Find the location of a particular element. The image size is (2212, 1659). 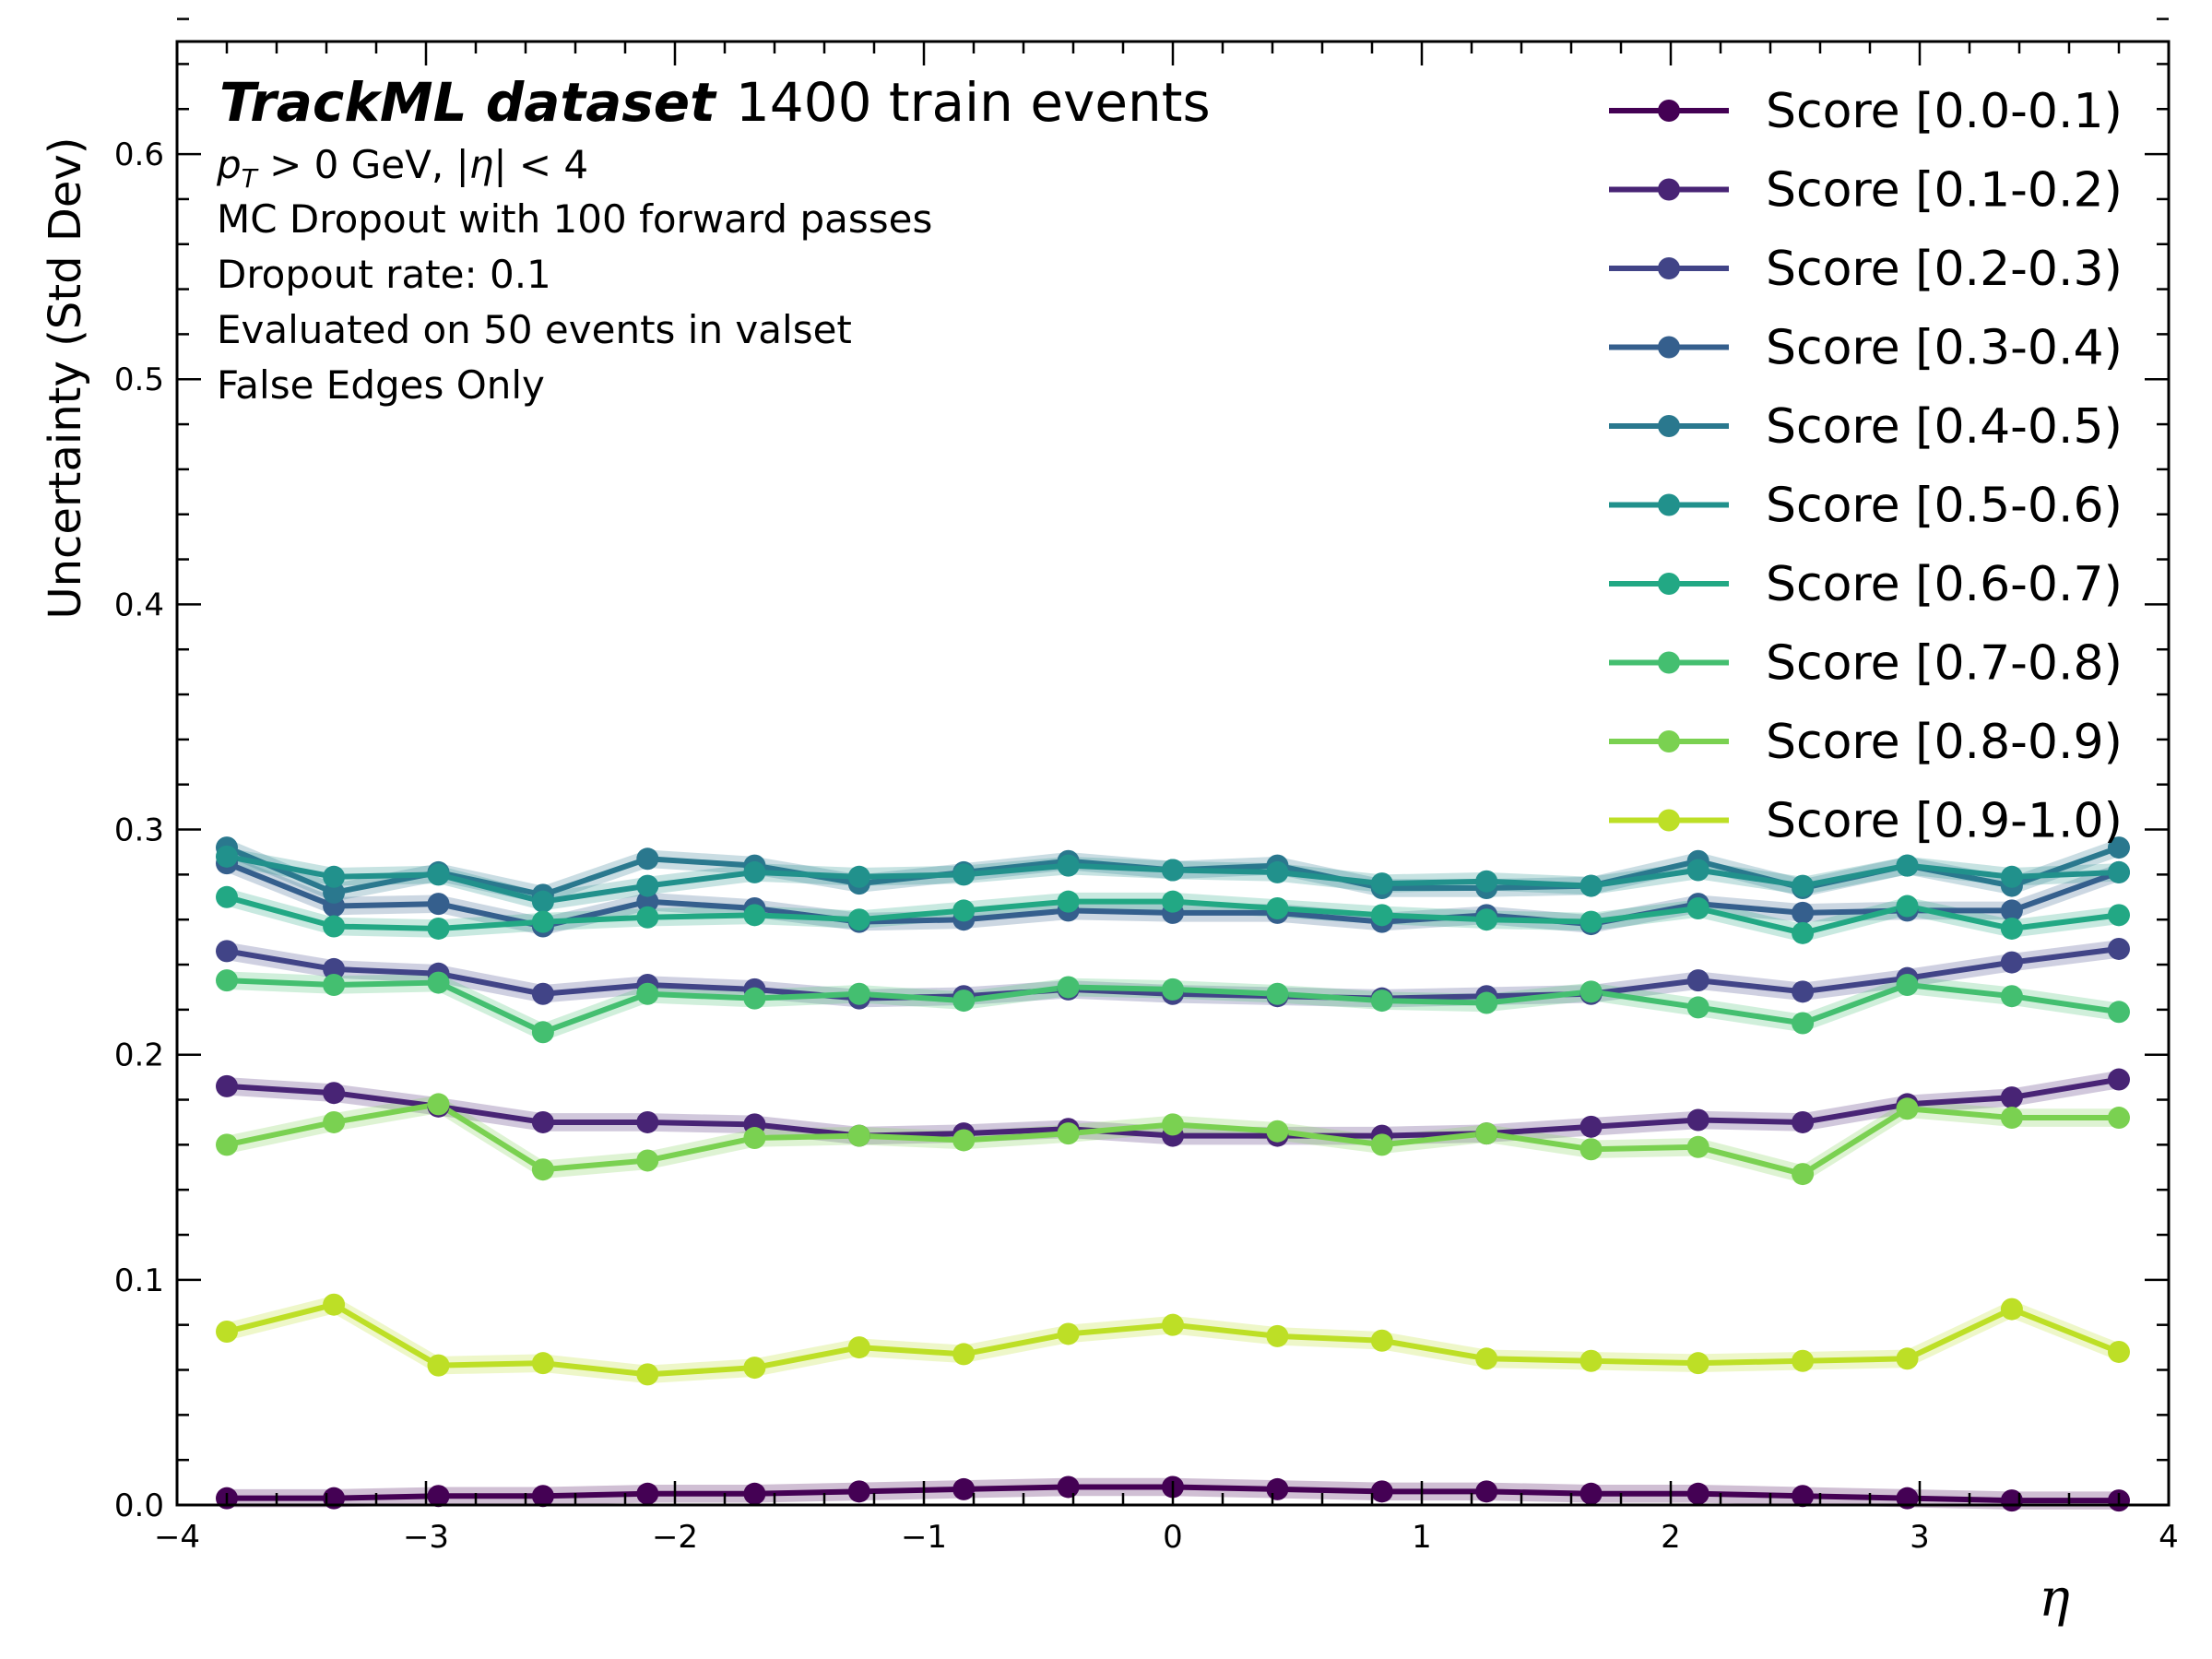

chart-subtitle: 1400 train events is located at coordinates (974, 103).